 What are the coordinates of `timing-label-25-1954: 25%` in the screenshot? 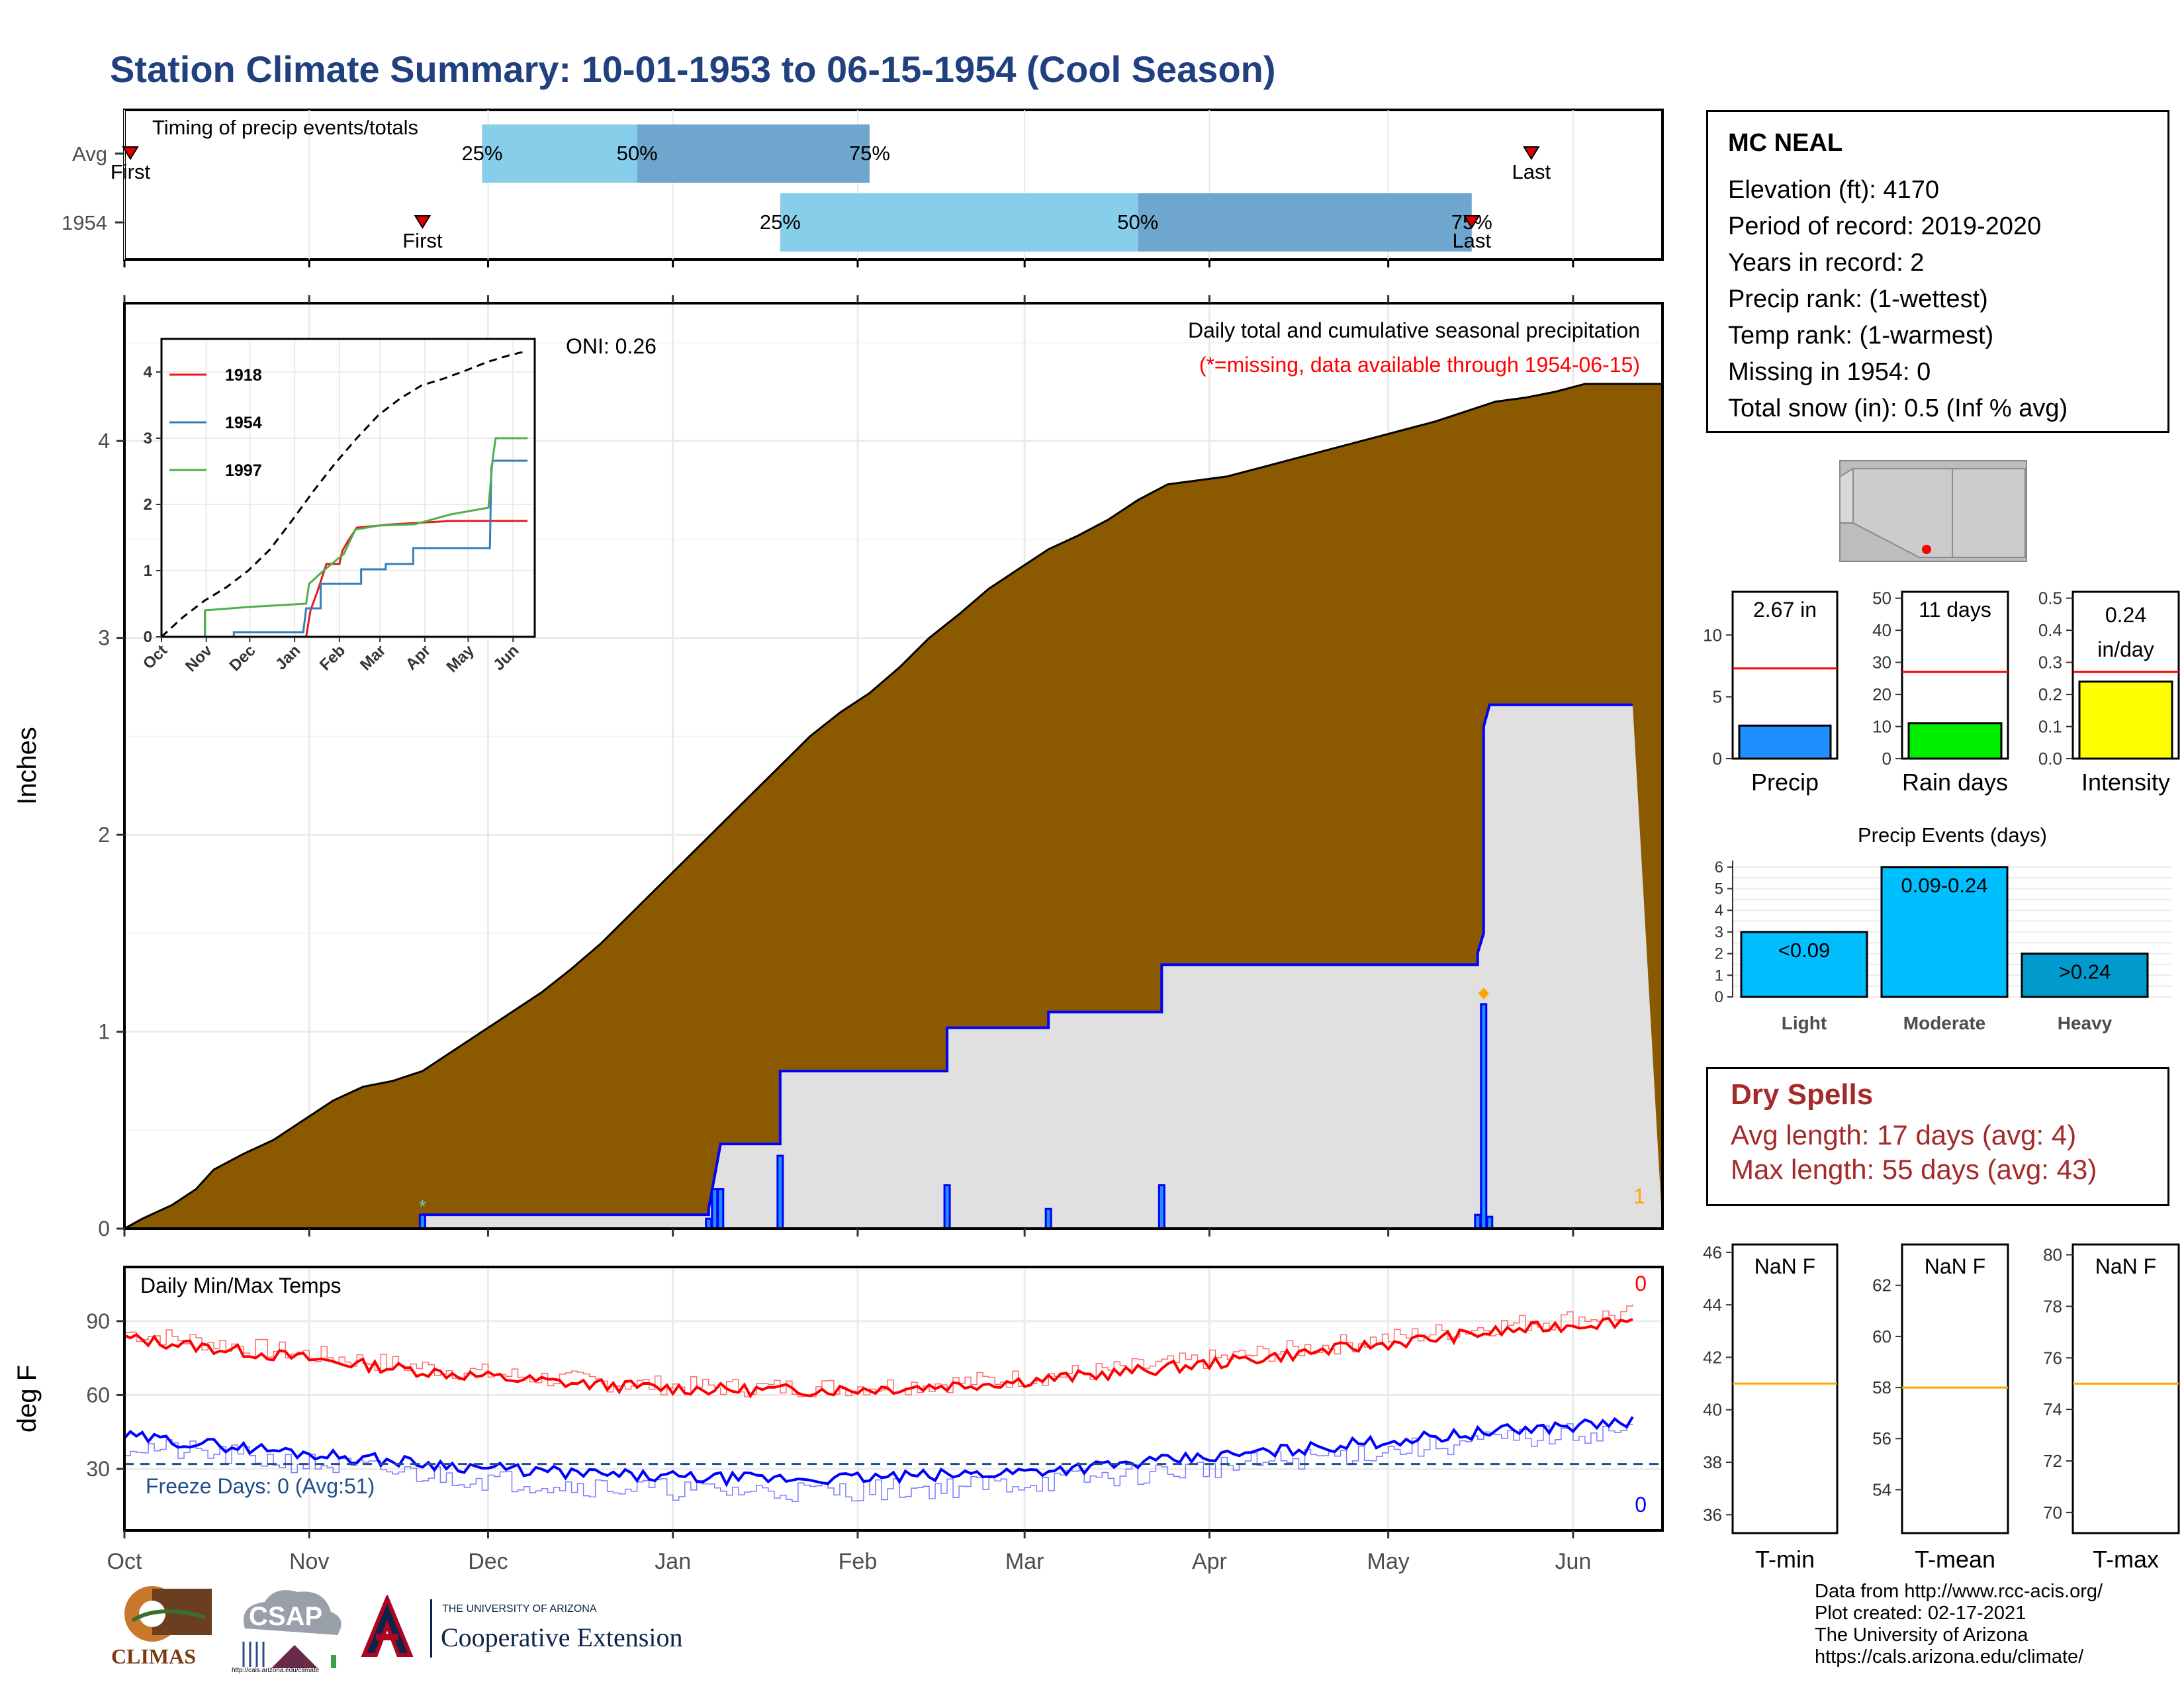 It's located at (781, 222).